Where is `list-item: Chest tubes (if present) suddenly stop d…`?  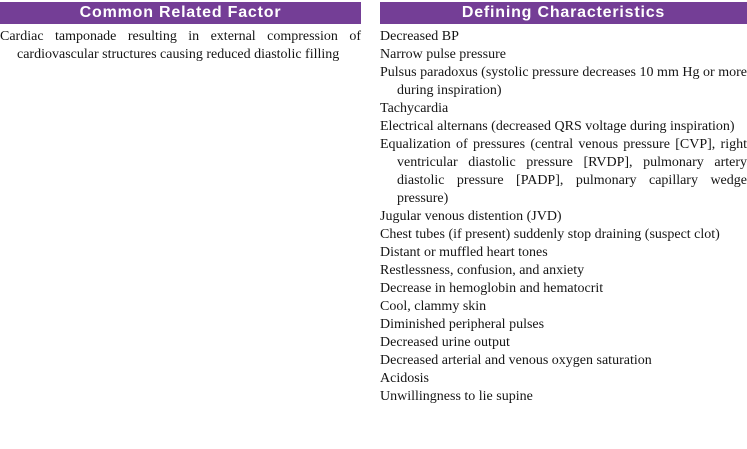 list-item: Chest tubes (if present) suddenly stop d… is located at coordinates (550, 234).